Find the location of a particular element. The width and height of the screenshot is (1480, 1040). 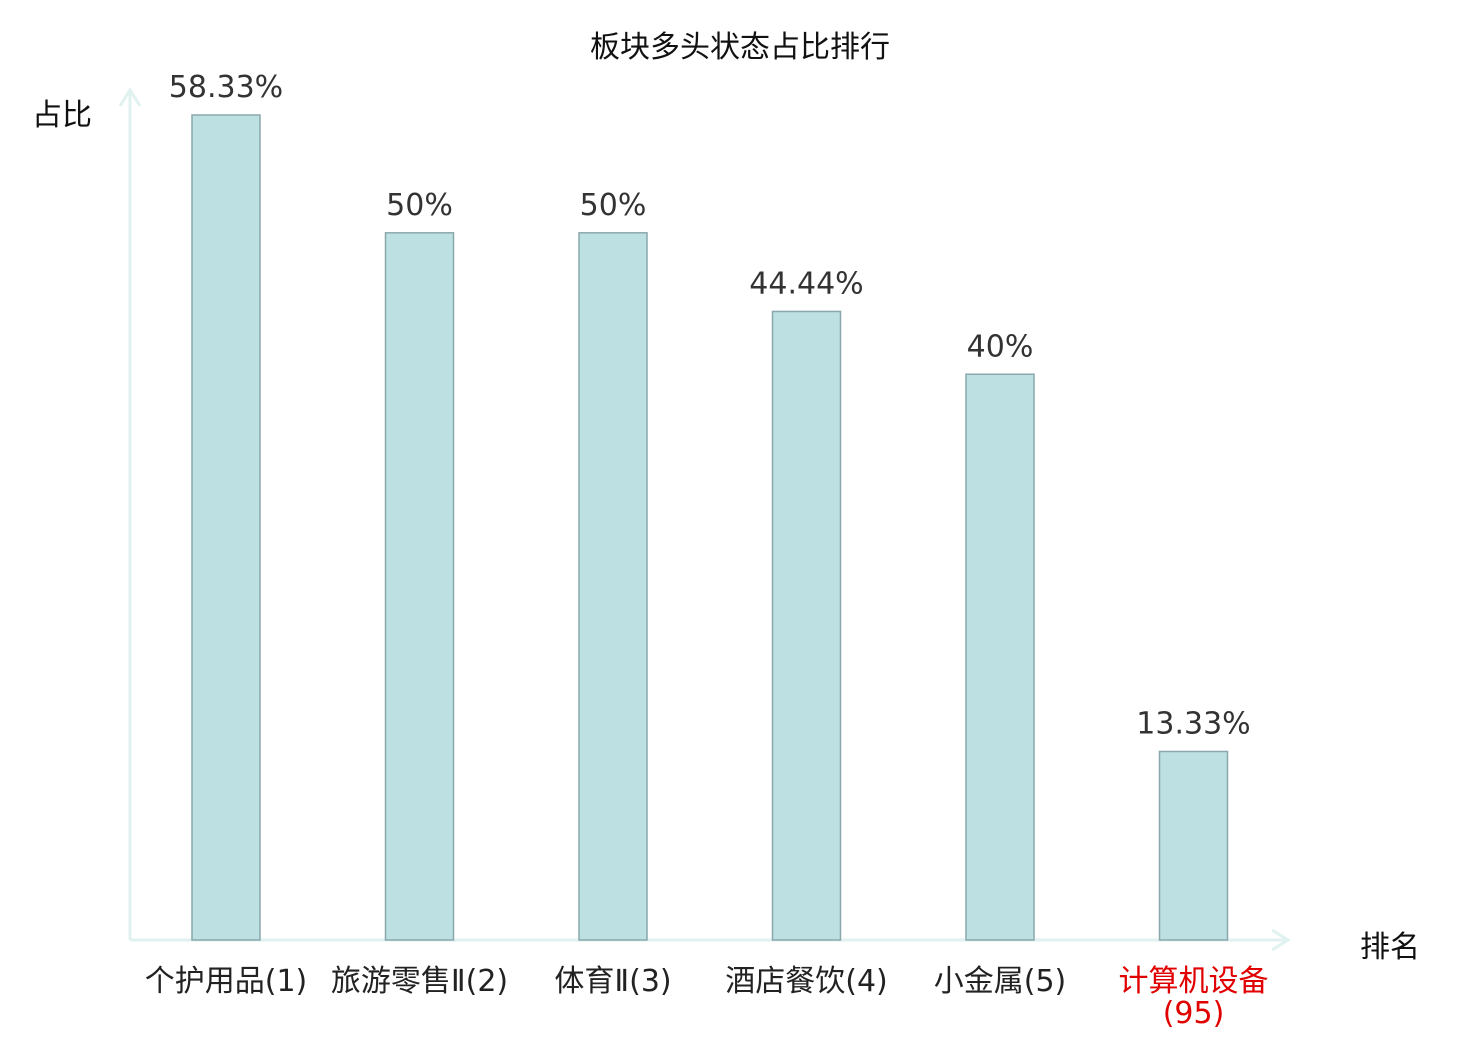

value-label-4: 40% is located at coordinates (1000, 346).